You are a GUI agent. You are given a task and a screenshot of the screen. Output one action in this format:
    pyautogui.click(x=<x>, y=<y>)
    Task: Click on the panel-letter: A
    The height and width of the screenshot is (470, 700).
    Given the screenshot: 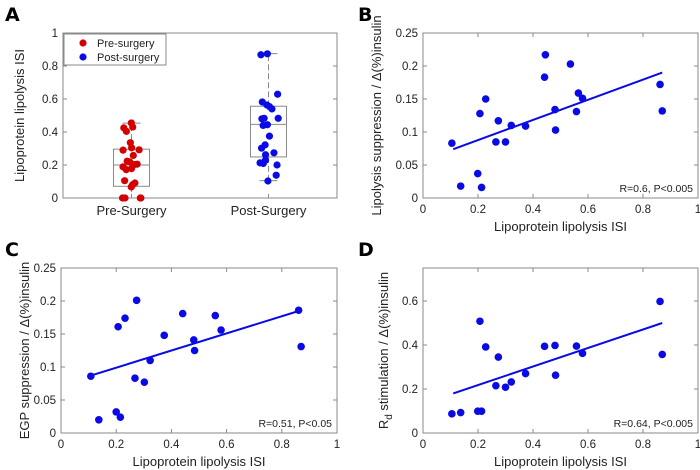 What is the action you would take?
    pyautogui.click(x=12, y=15)
    